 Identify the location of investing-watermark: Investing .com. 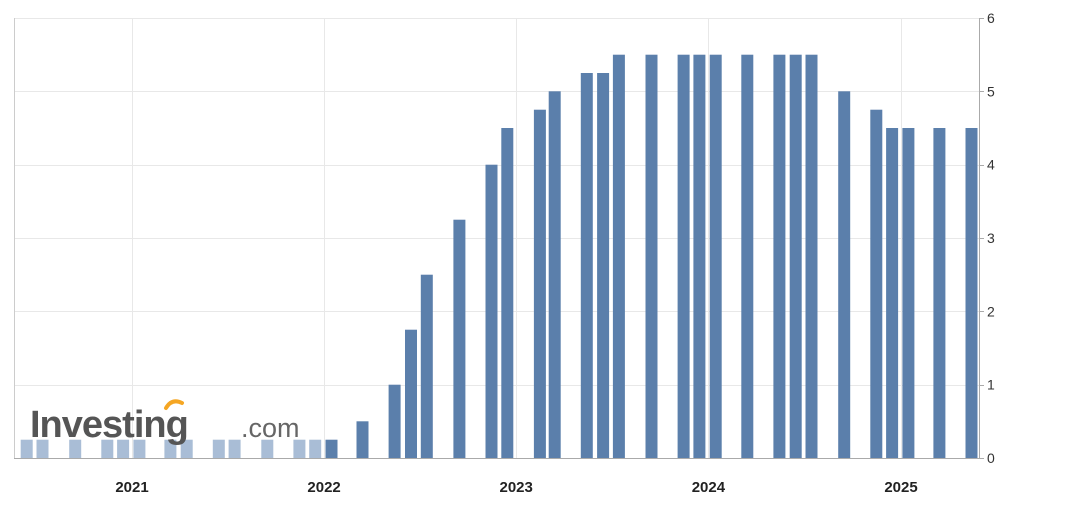
(165, 422).